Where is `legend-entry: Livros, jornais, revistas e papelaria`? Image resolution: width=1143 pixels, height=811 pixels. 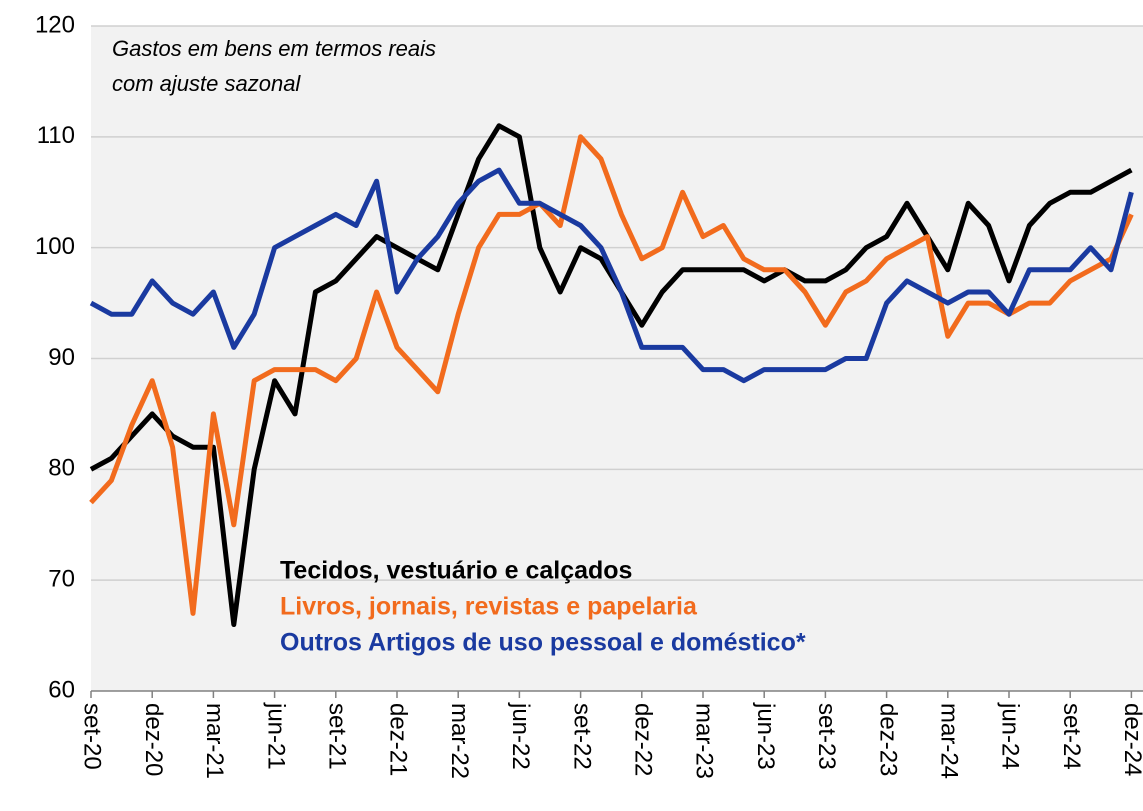
legend-entry: Livros, jornais, revistas e papelaria is located at coordinates (489, 607).